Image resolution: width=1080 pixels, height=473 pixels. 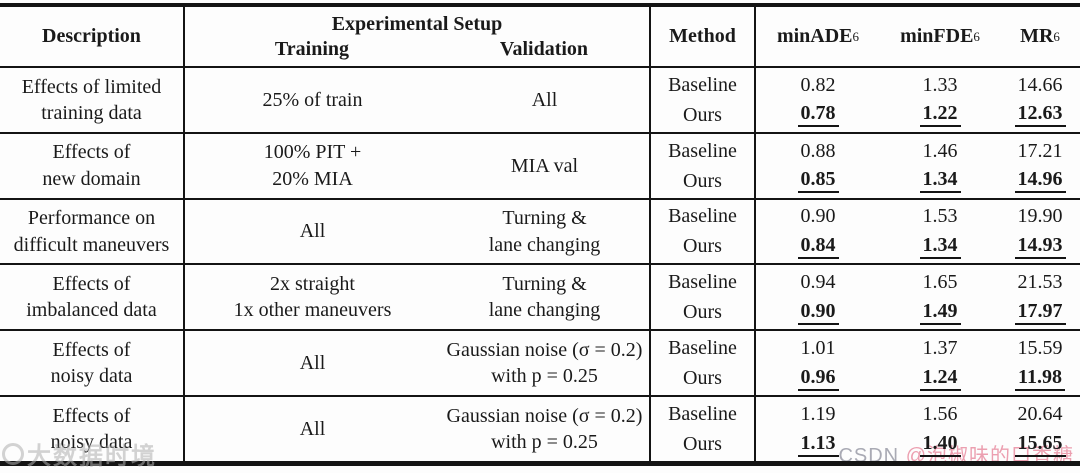 I want to click on minade-baseline: 1.01, so click(x=818, y=348).